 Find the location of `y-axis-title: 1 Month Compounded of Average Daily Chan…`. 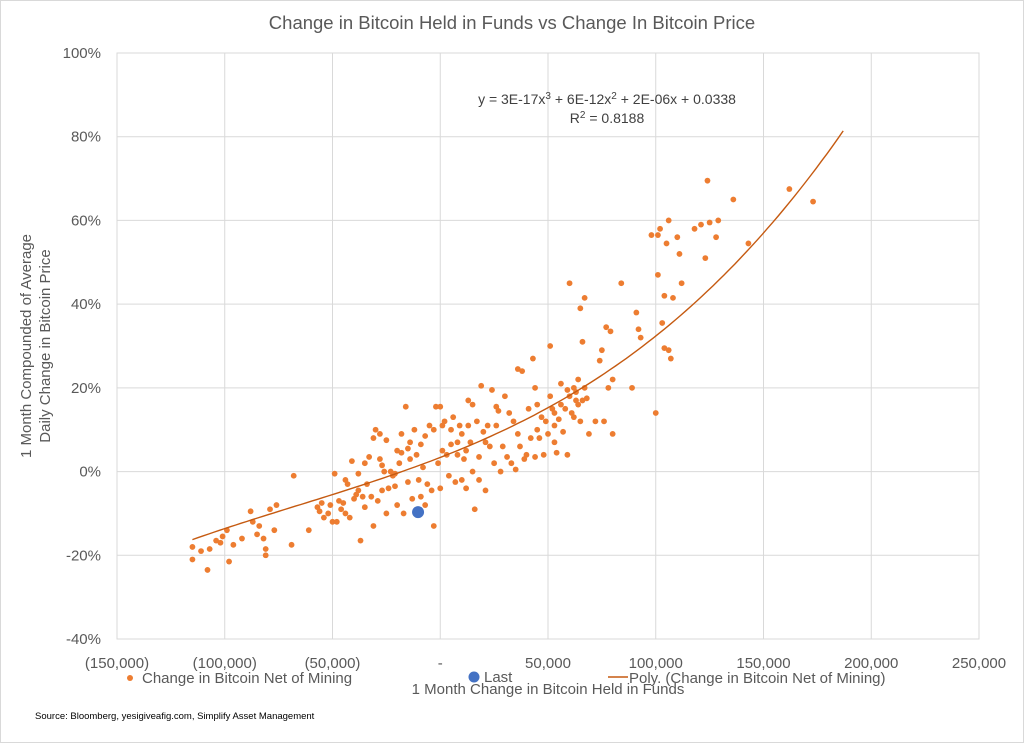

y-axis-title: 1 Month Compounded of Average Daily Chan… is located at coordinates (36, 346).